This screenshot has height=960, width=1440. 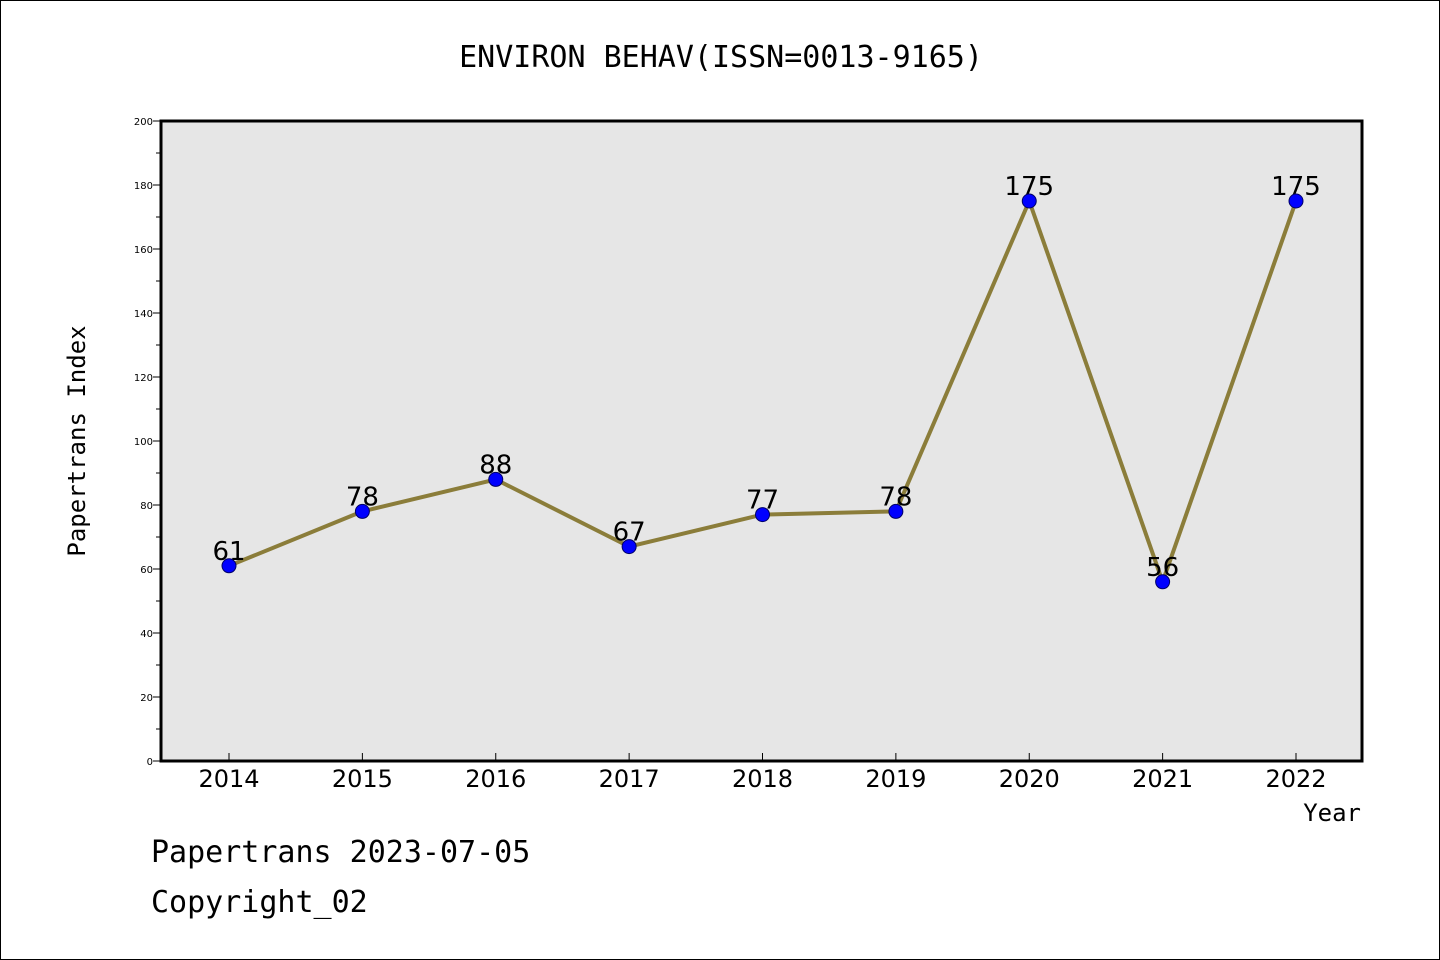 I want to click on x-tick-label: 2022, so click(x=1295, y=779).